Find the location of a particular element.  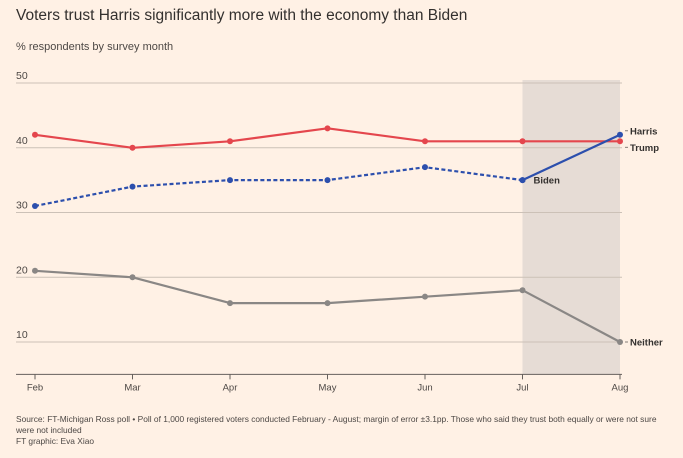

biden-end-label: Biden is located at coordinates (547, 181).